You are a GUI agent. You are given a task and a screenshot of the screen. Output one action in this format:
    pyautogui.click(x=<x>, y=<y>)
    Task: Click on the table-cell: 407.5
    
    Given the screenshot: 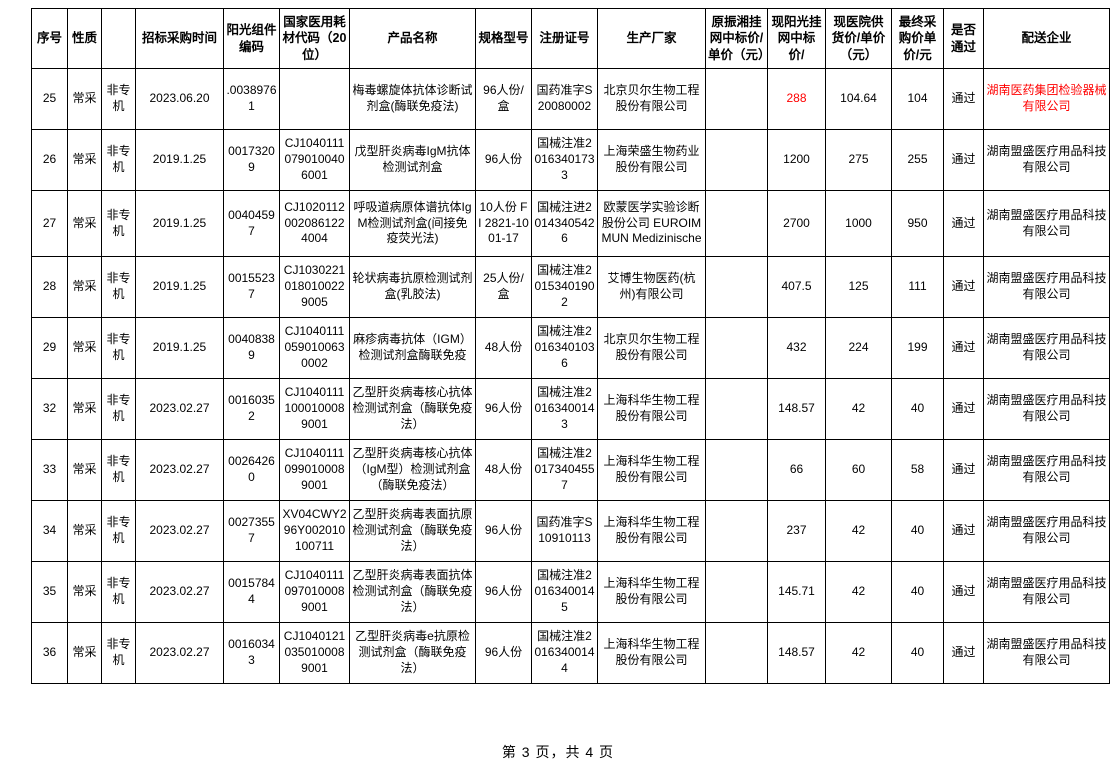 What is the action you would take?
    pyautogui.click(x=796, y=287)
    